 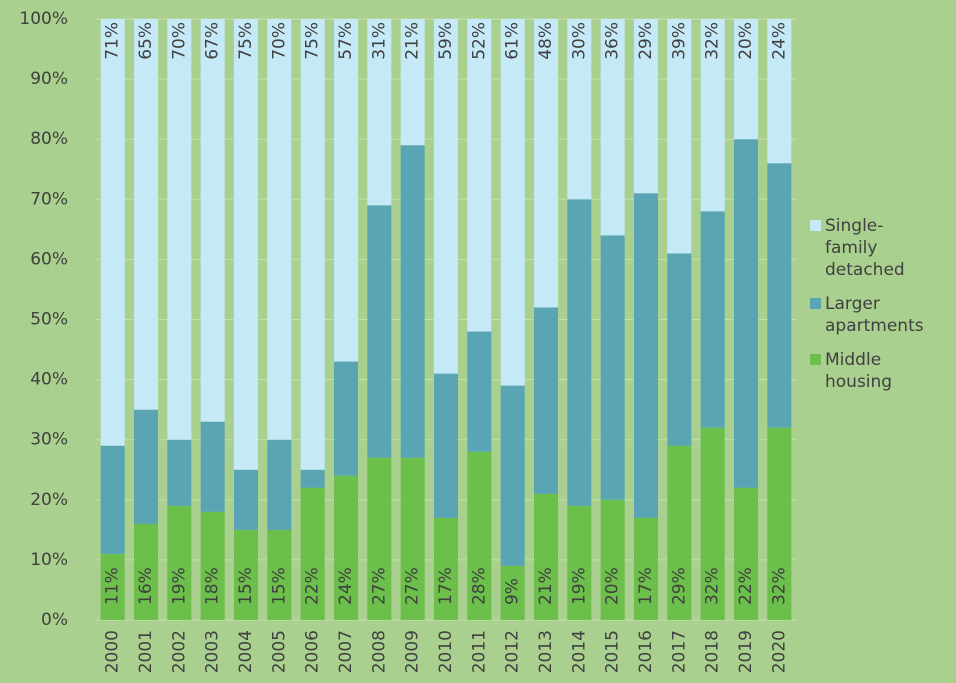 I want to click on data-label: 67%, so click(x=213, y=41).